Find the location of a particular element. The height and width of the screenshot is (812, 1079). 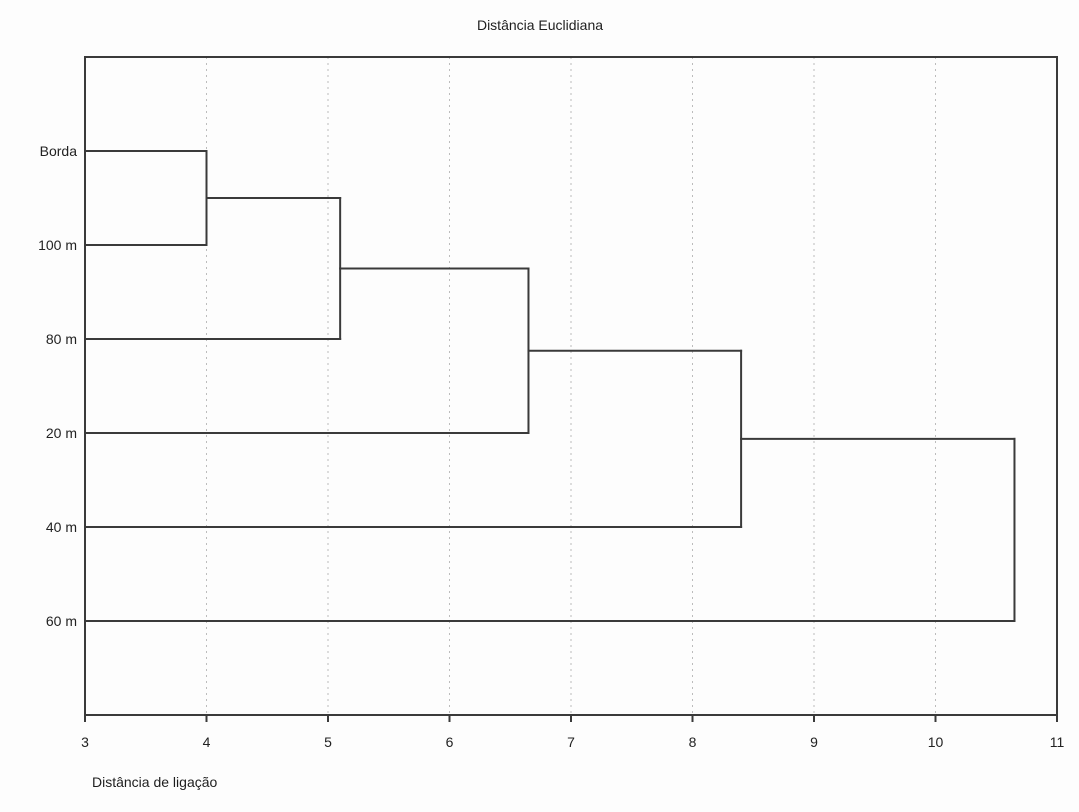

leaf-label: 80 m is located at coordinates (61, 339).